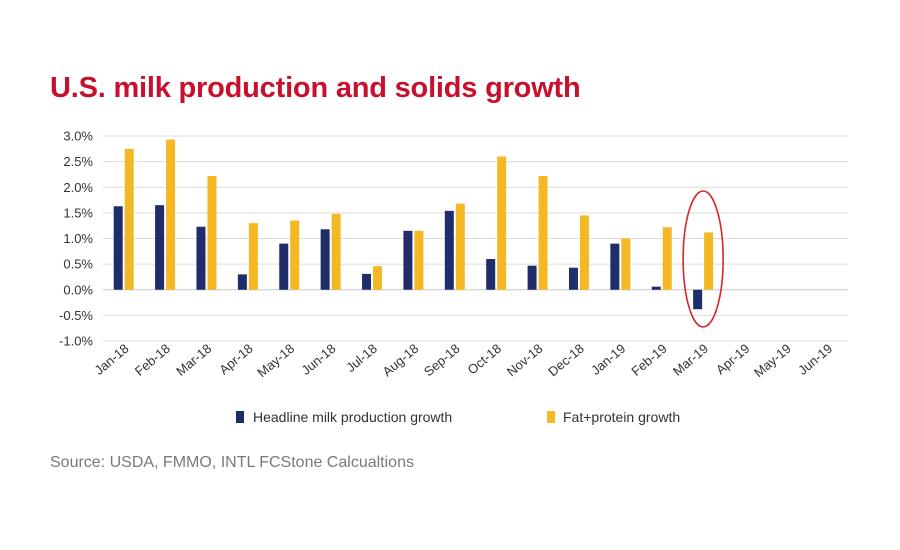  I want to click on y-tick-label: 0.0%, so click(78, 289).